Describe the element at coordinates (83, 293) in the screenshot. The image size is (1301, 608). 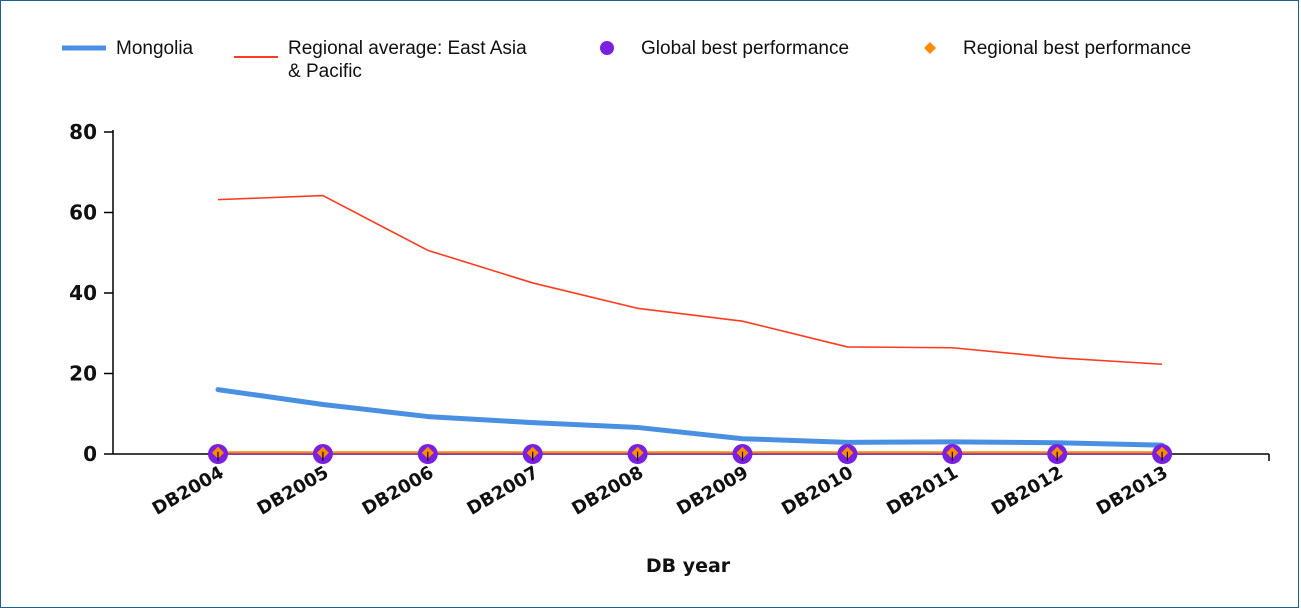
I see `y-tick-label: 40` at that location.